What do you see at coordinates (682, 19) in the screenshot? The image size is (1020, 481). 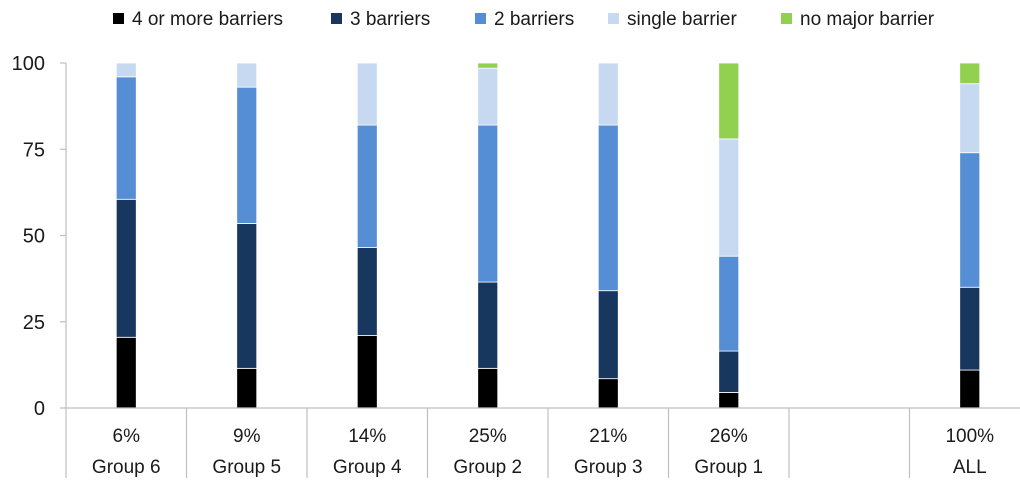 I see `legend-label: single barrier` at bounding box center [682, 19].